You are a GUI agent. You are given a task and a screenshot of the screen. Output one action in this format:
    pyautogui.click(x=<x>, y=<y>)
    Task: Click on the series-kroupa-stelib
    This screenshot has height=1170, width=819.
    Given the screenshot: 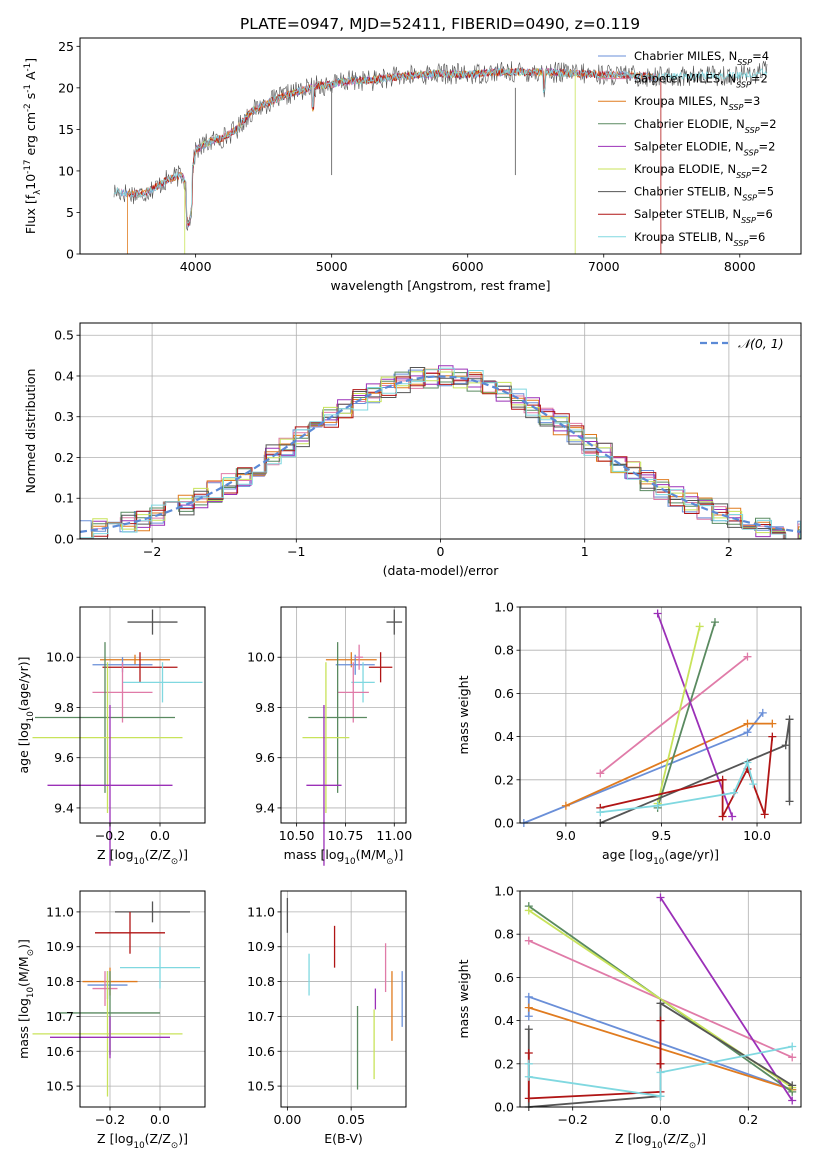 What is the action you would take?
    pyautogui.click(x=660, y=1071)
    